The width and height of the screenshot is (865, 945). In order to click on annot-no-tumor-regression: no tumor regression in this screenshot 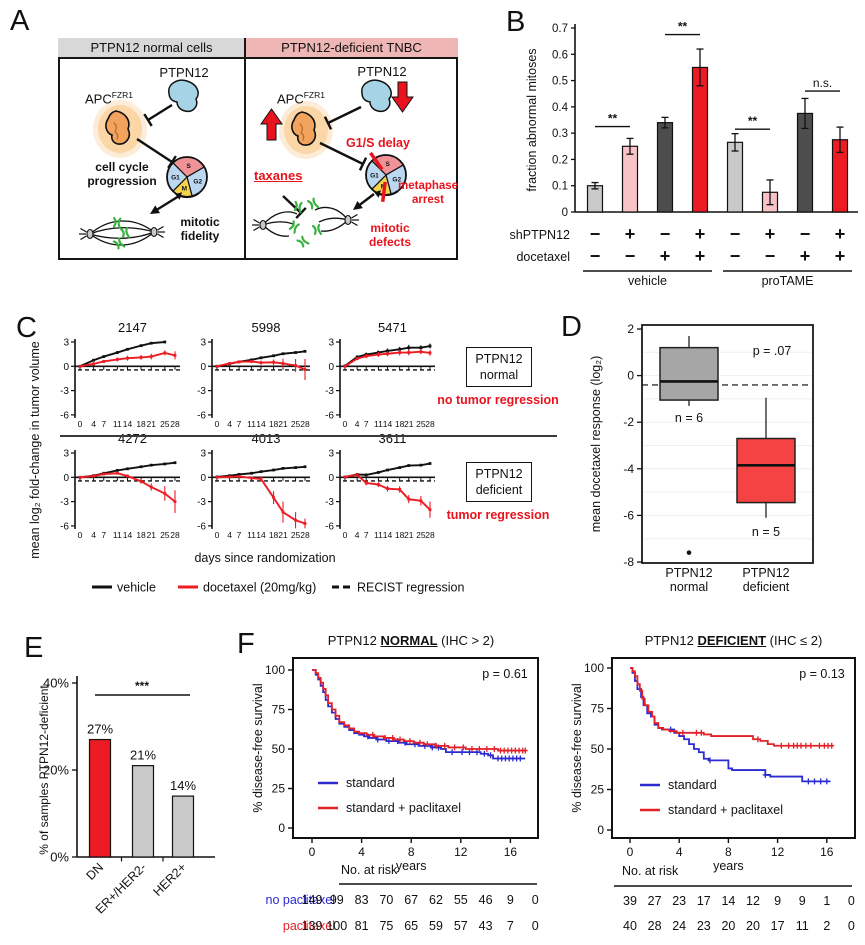, I will do `click(498, 400)`.